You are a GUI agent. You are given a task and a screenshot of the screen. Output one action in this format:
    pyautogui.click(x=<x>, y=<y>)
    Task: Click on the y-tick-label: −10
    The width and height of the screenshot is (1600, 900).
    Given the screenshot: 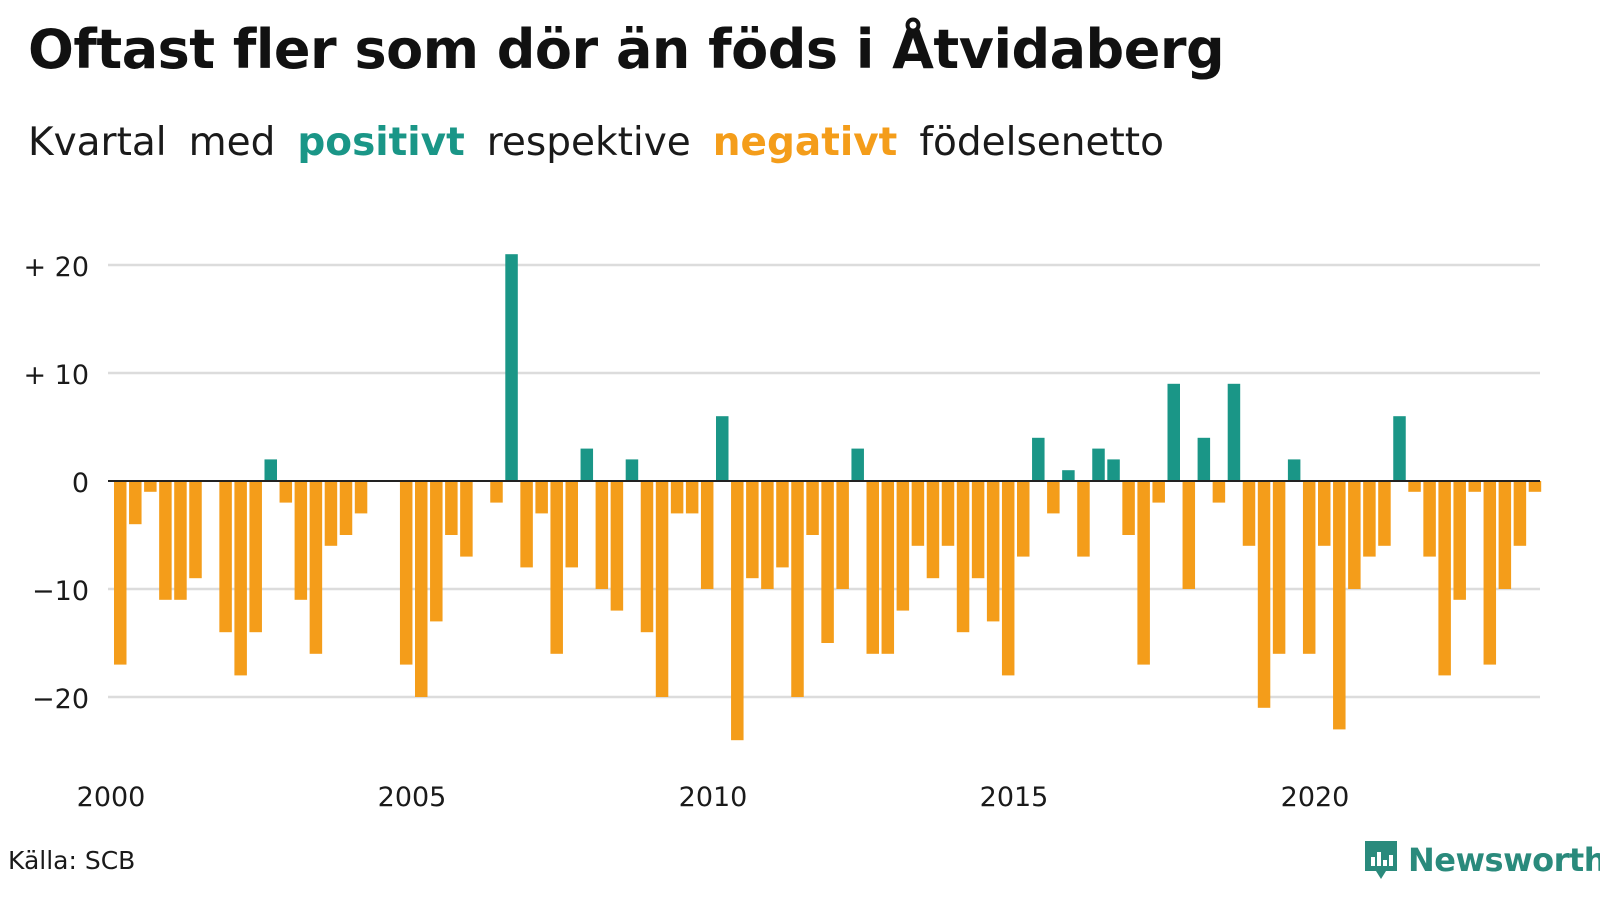 What is the action you would take?
    pyautogui.click(x=60, y=591)
    